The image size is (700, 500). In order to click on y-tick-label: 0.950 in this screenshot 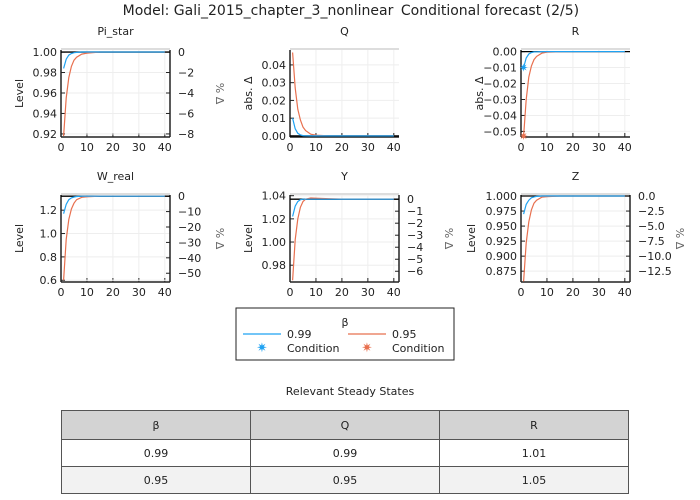, I will do `click(502, 226)`.